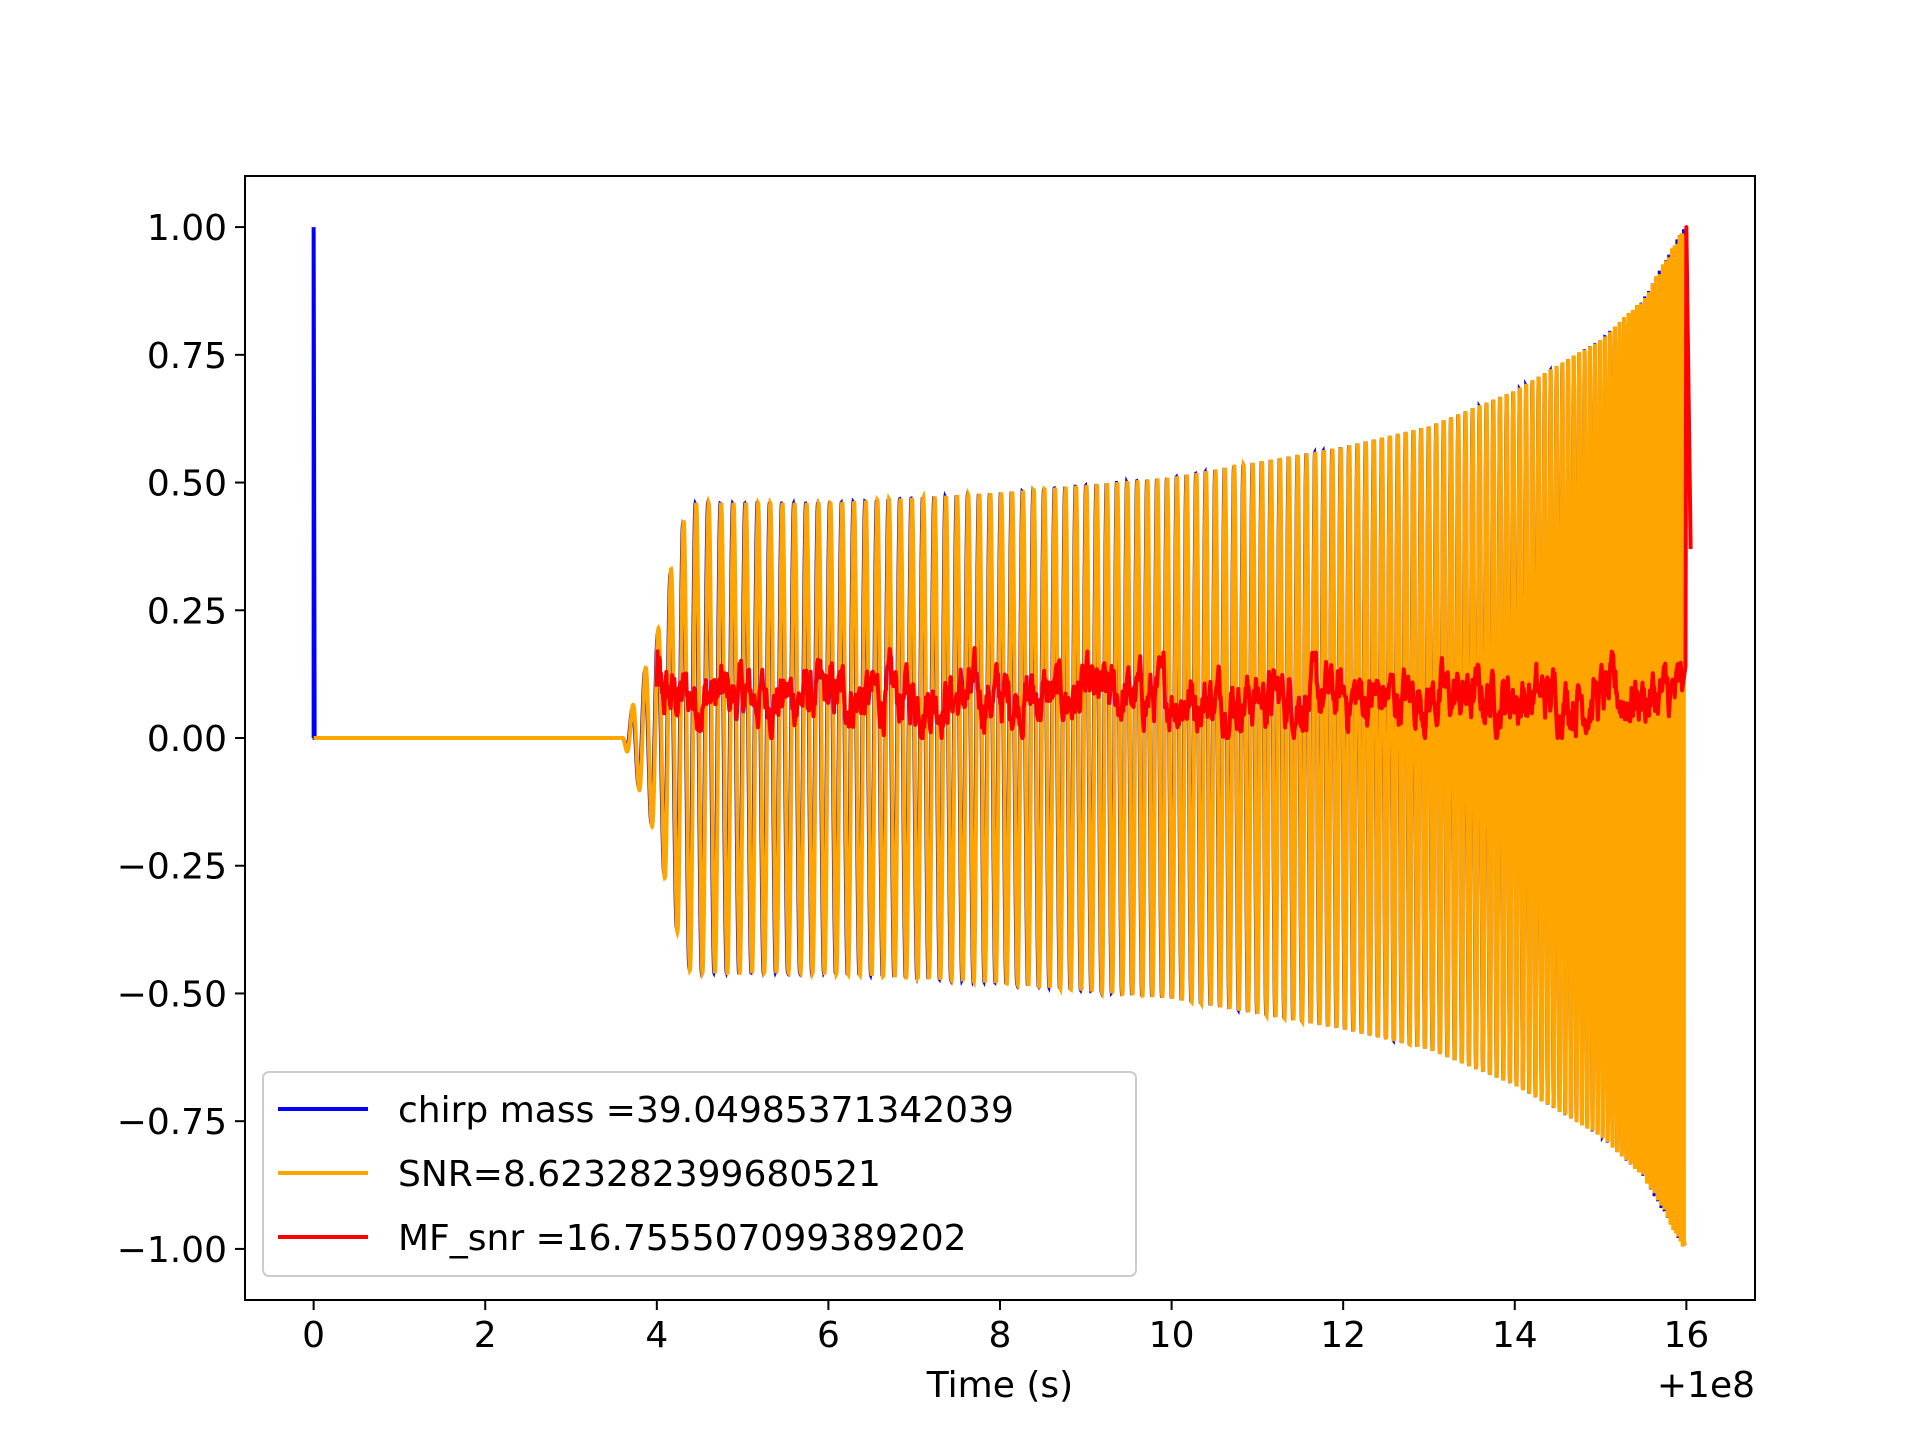 The height and width of the screenshot is (1444, 1920). What do you see at coordinates (187, 356) in the screenshot?
I see `y-tick-label: 0.75` at bounding box center [187, 356].